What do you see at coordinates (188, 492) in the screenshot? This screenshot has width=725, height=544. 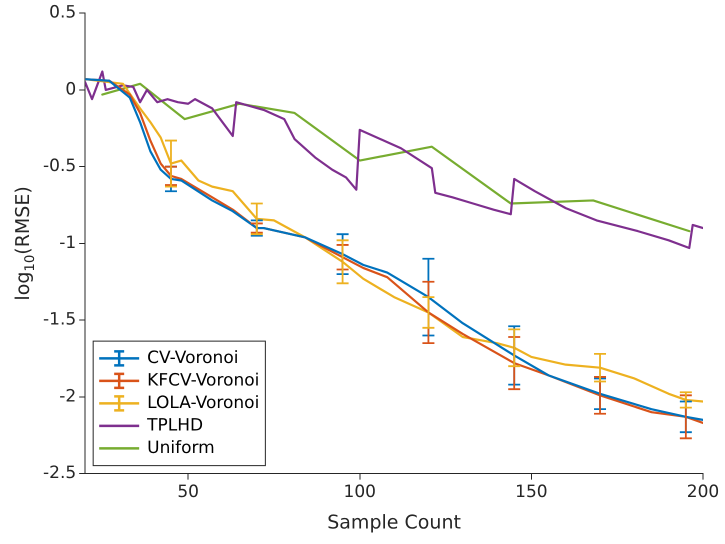 I see `x-tick-label: 50` at bounding box center [188, 492].